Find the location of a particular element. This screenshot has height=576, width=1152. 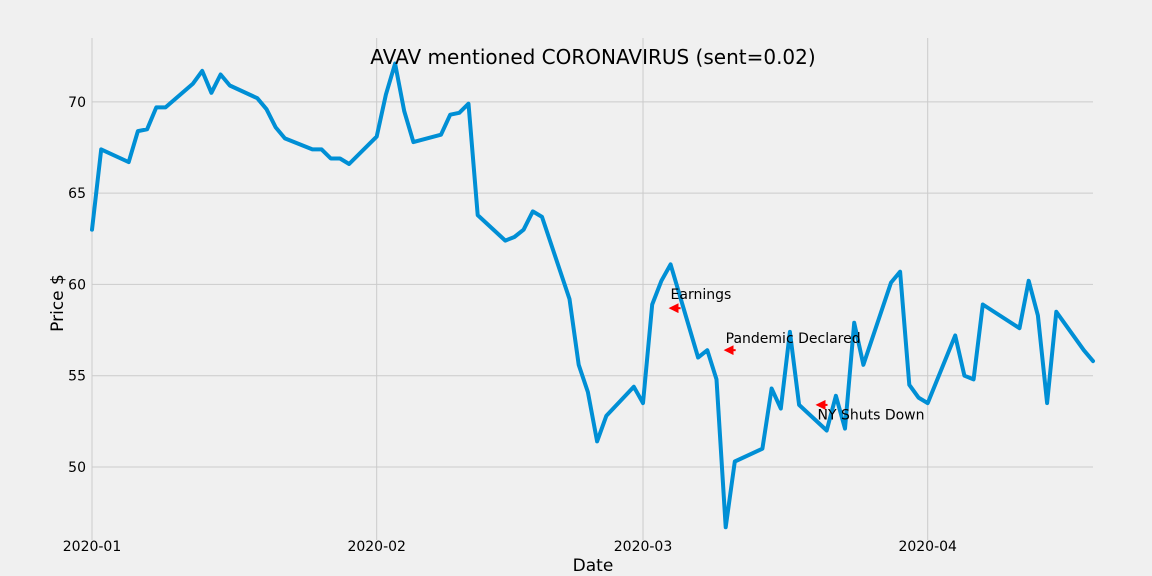

y-axis-label: Price $ is located at coordinates (58, 303).